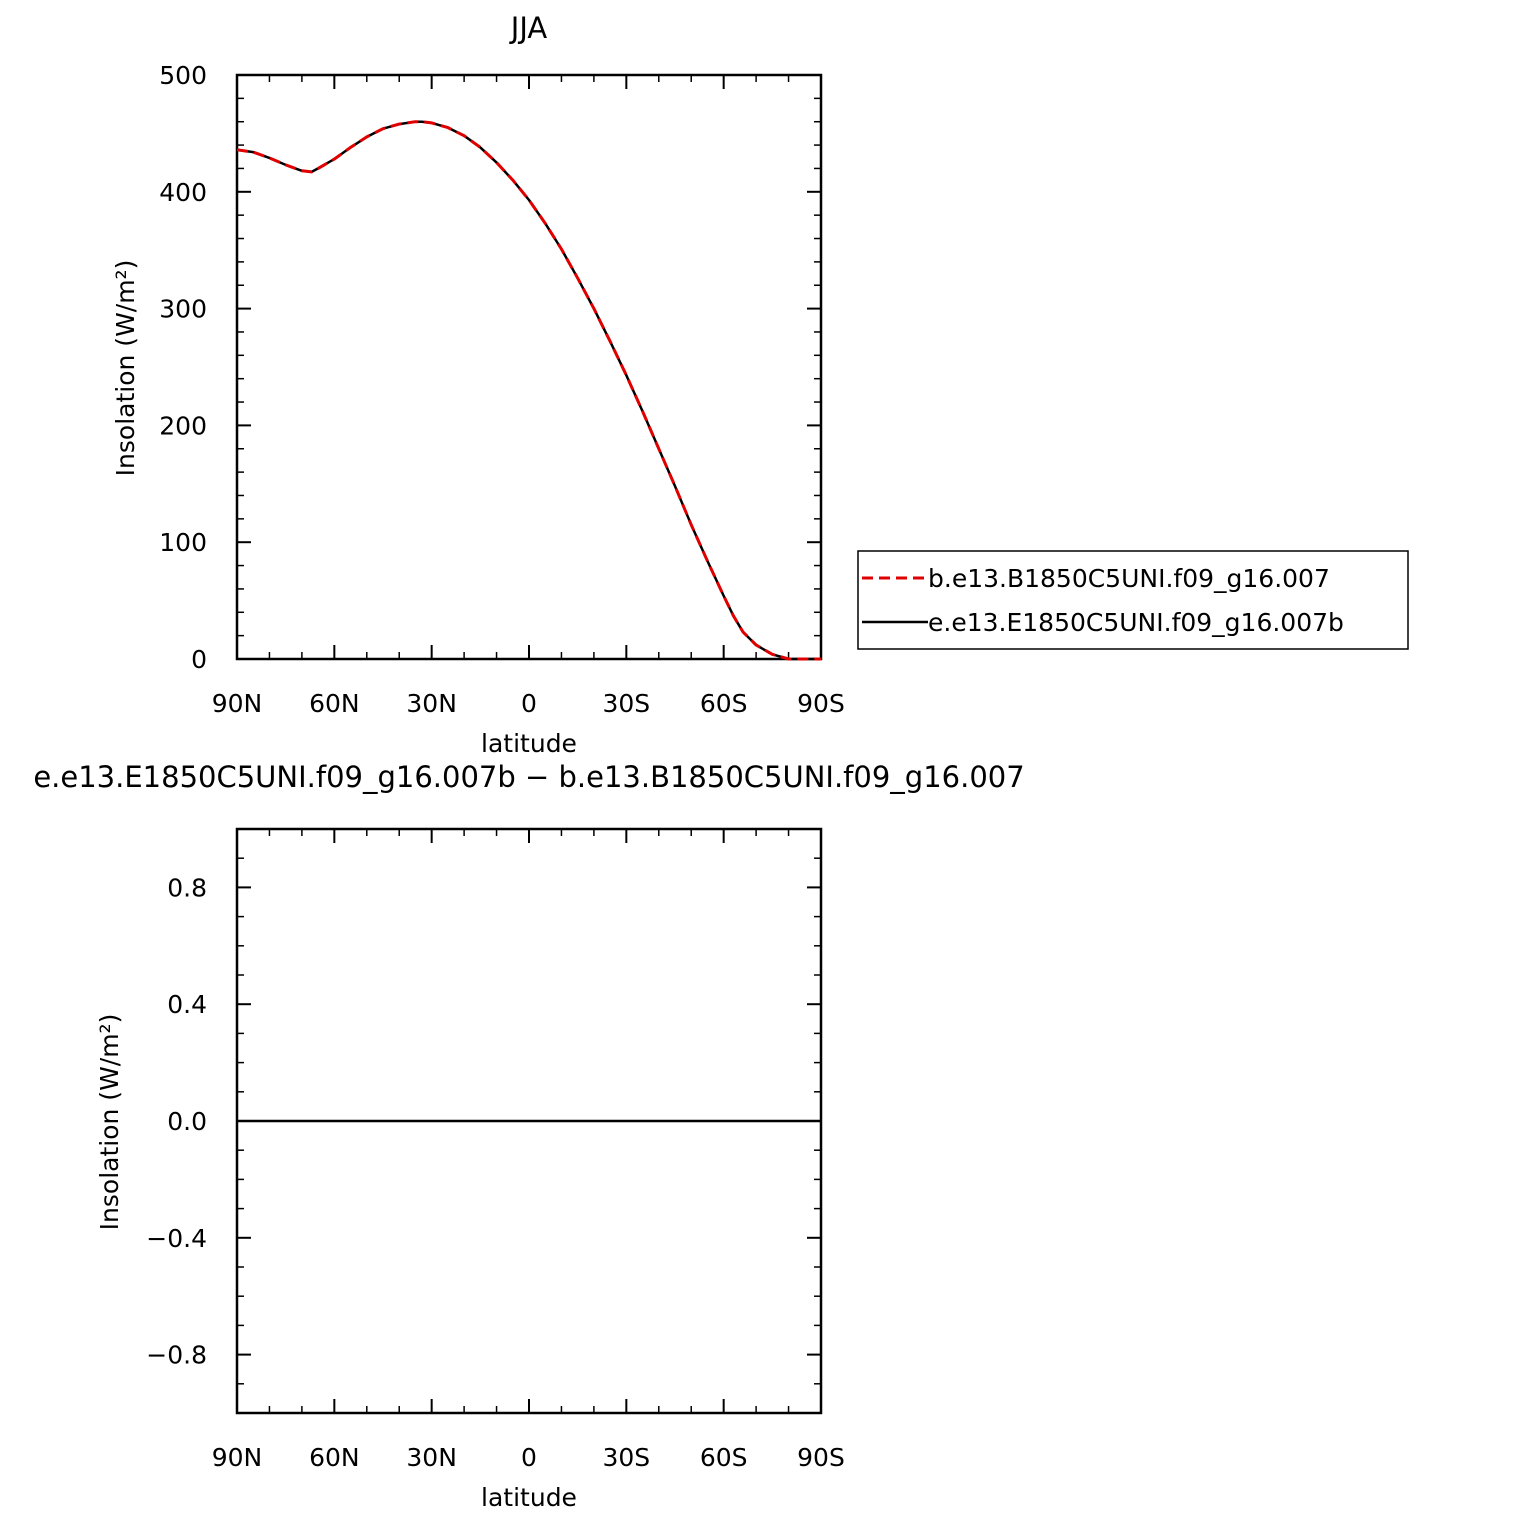  What do you see at coordinates (1136, 622) in the screenshot?
I see `legend-entry-2: e.e13.E1850C5UNI.f09_g16.007b` at bounding box center [1136, 622].